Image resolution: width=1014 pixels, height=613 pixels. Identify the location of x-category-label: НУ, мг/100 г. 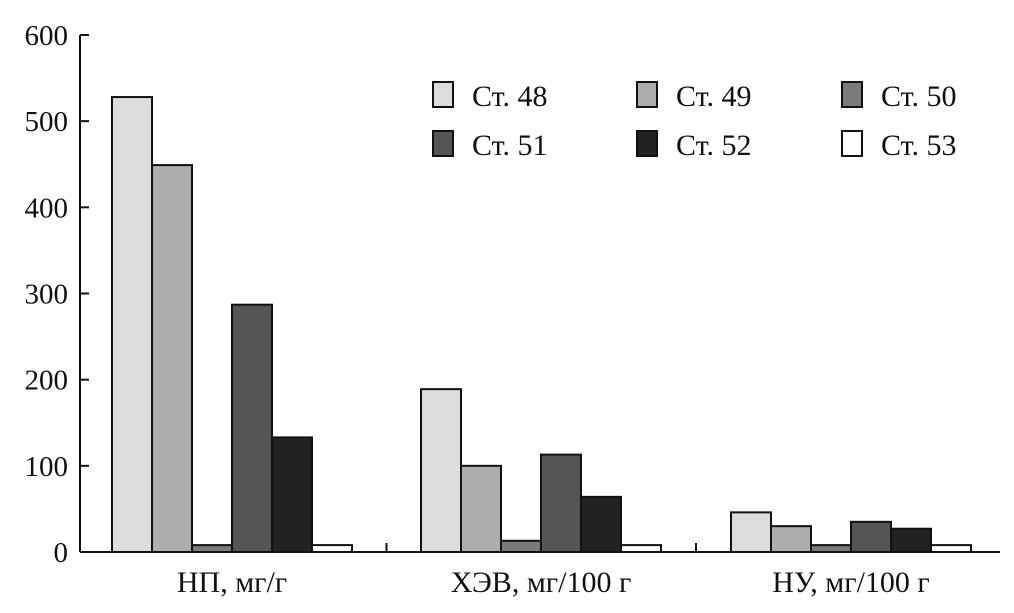
(850, 582).